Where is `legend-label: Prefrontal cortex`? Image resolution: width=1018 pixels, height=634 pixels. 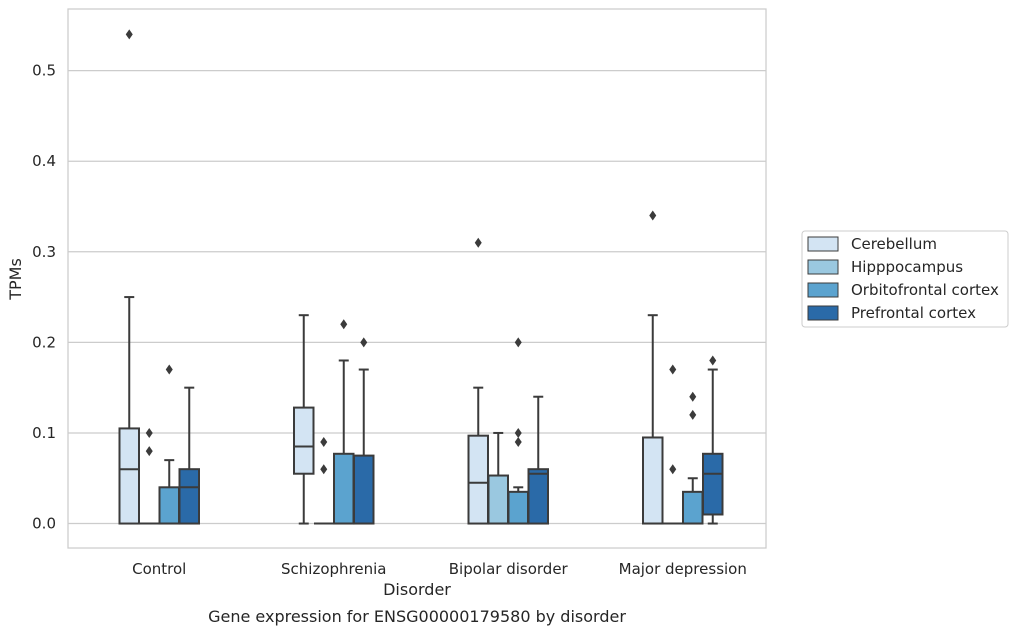
legend-label: Prefrontal cortex is located at coordinates (913, 313).